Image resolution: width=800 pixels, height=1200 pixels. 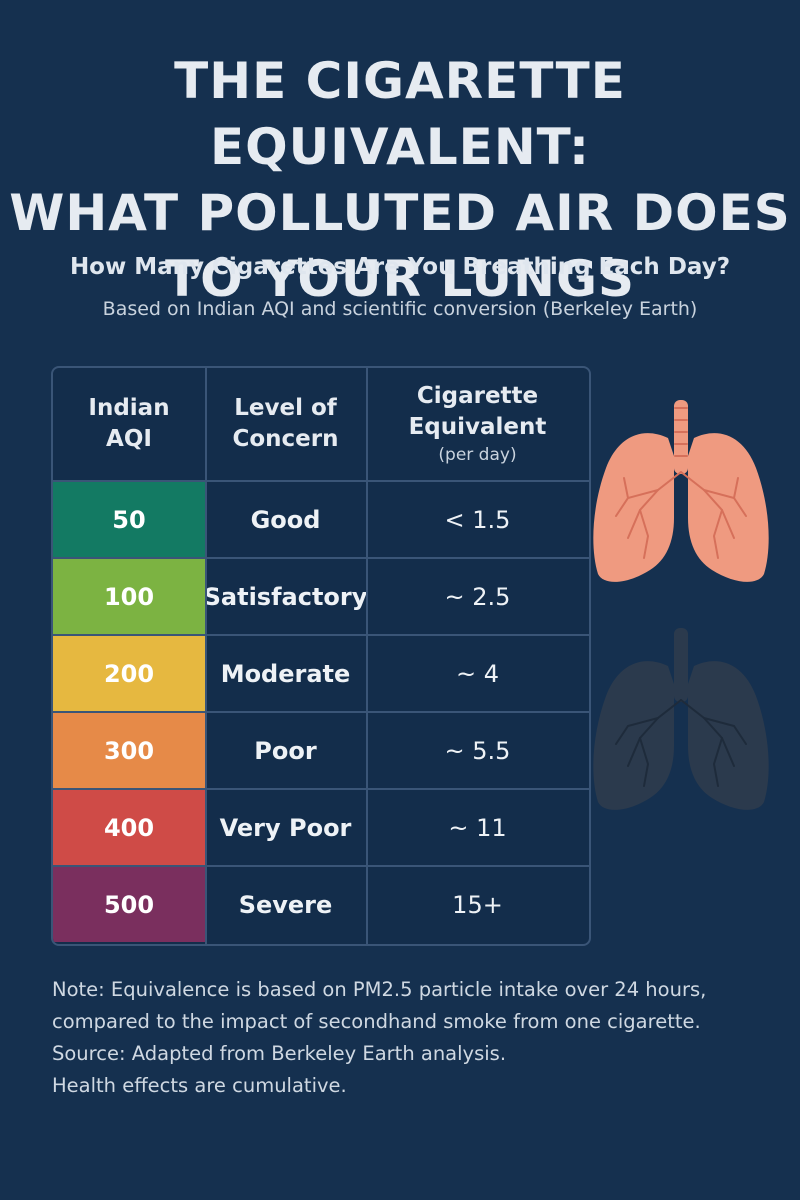 What do you see at coordinates (477, 750) in the screenshot?
I see `cigarette-equivalent: ~ 5.5` at bounding box center [477, 750].